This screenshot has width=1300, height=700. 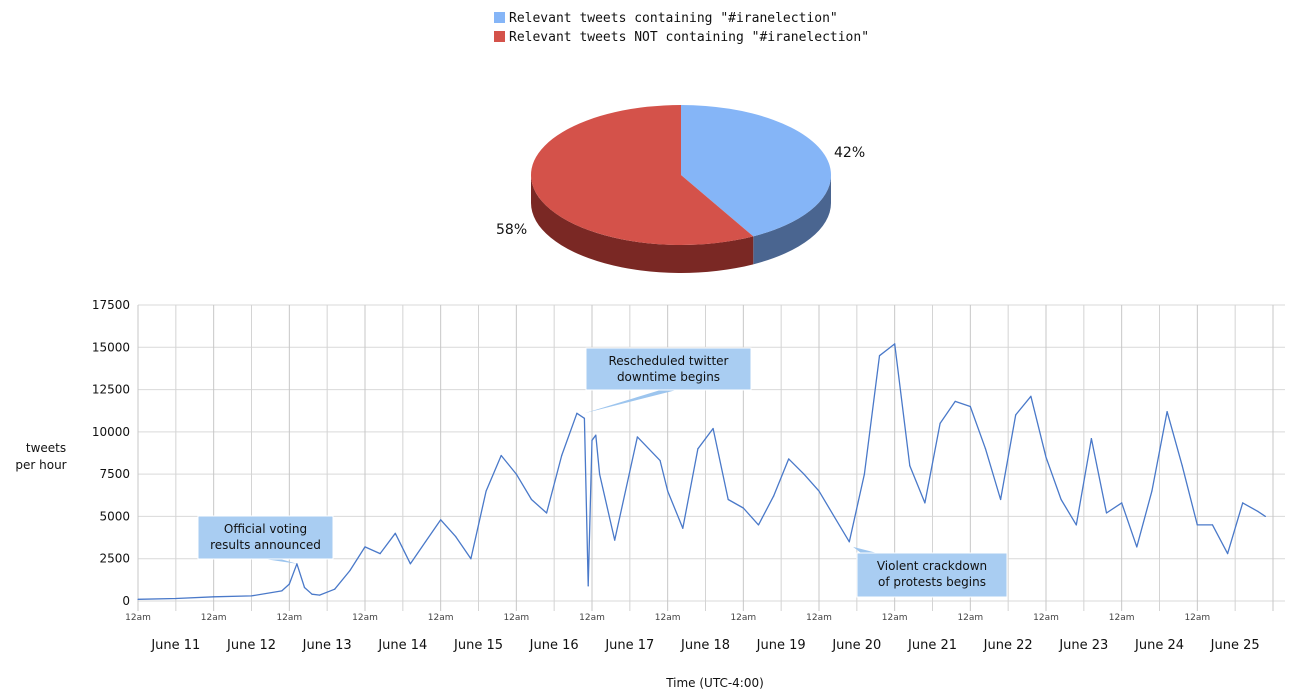 I want to click on callout-text: Rescheduled twitter, so click(x=669, y=361).